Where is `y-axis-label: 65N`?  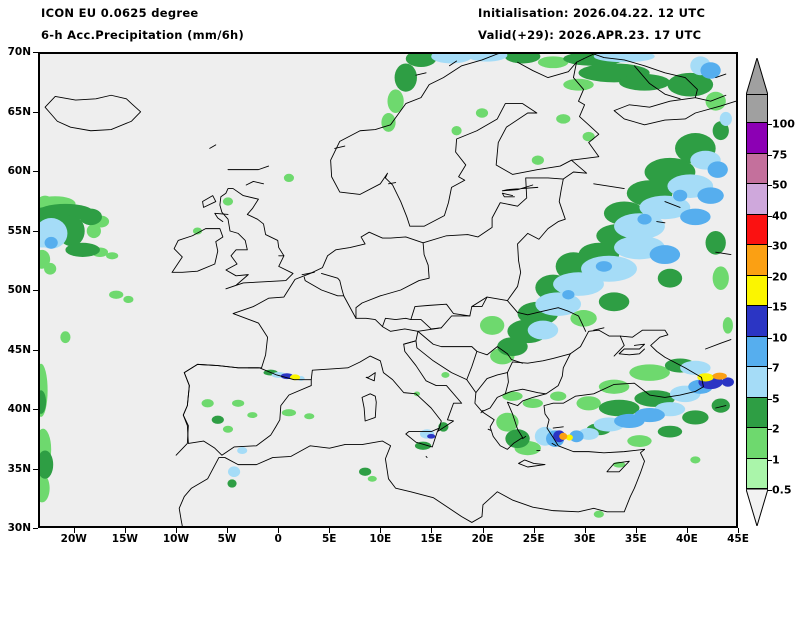
y-axis-label: 65N is located at coordinates (19, 111).